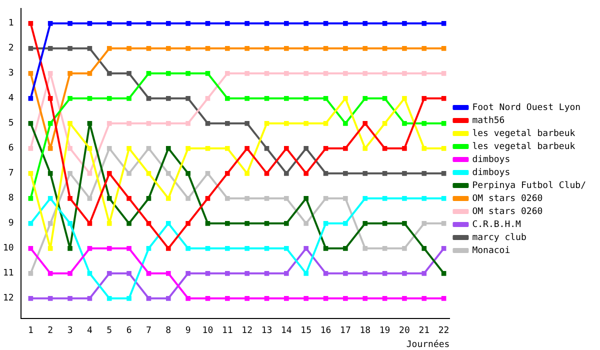 Image resolution: width=600 pixels, height=350 pixels. I want to click on x-tick-label: 9, so click(188, 331).